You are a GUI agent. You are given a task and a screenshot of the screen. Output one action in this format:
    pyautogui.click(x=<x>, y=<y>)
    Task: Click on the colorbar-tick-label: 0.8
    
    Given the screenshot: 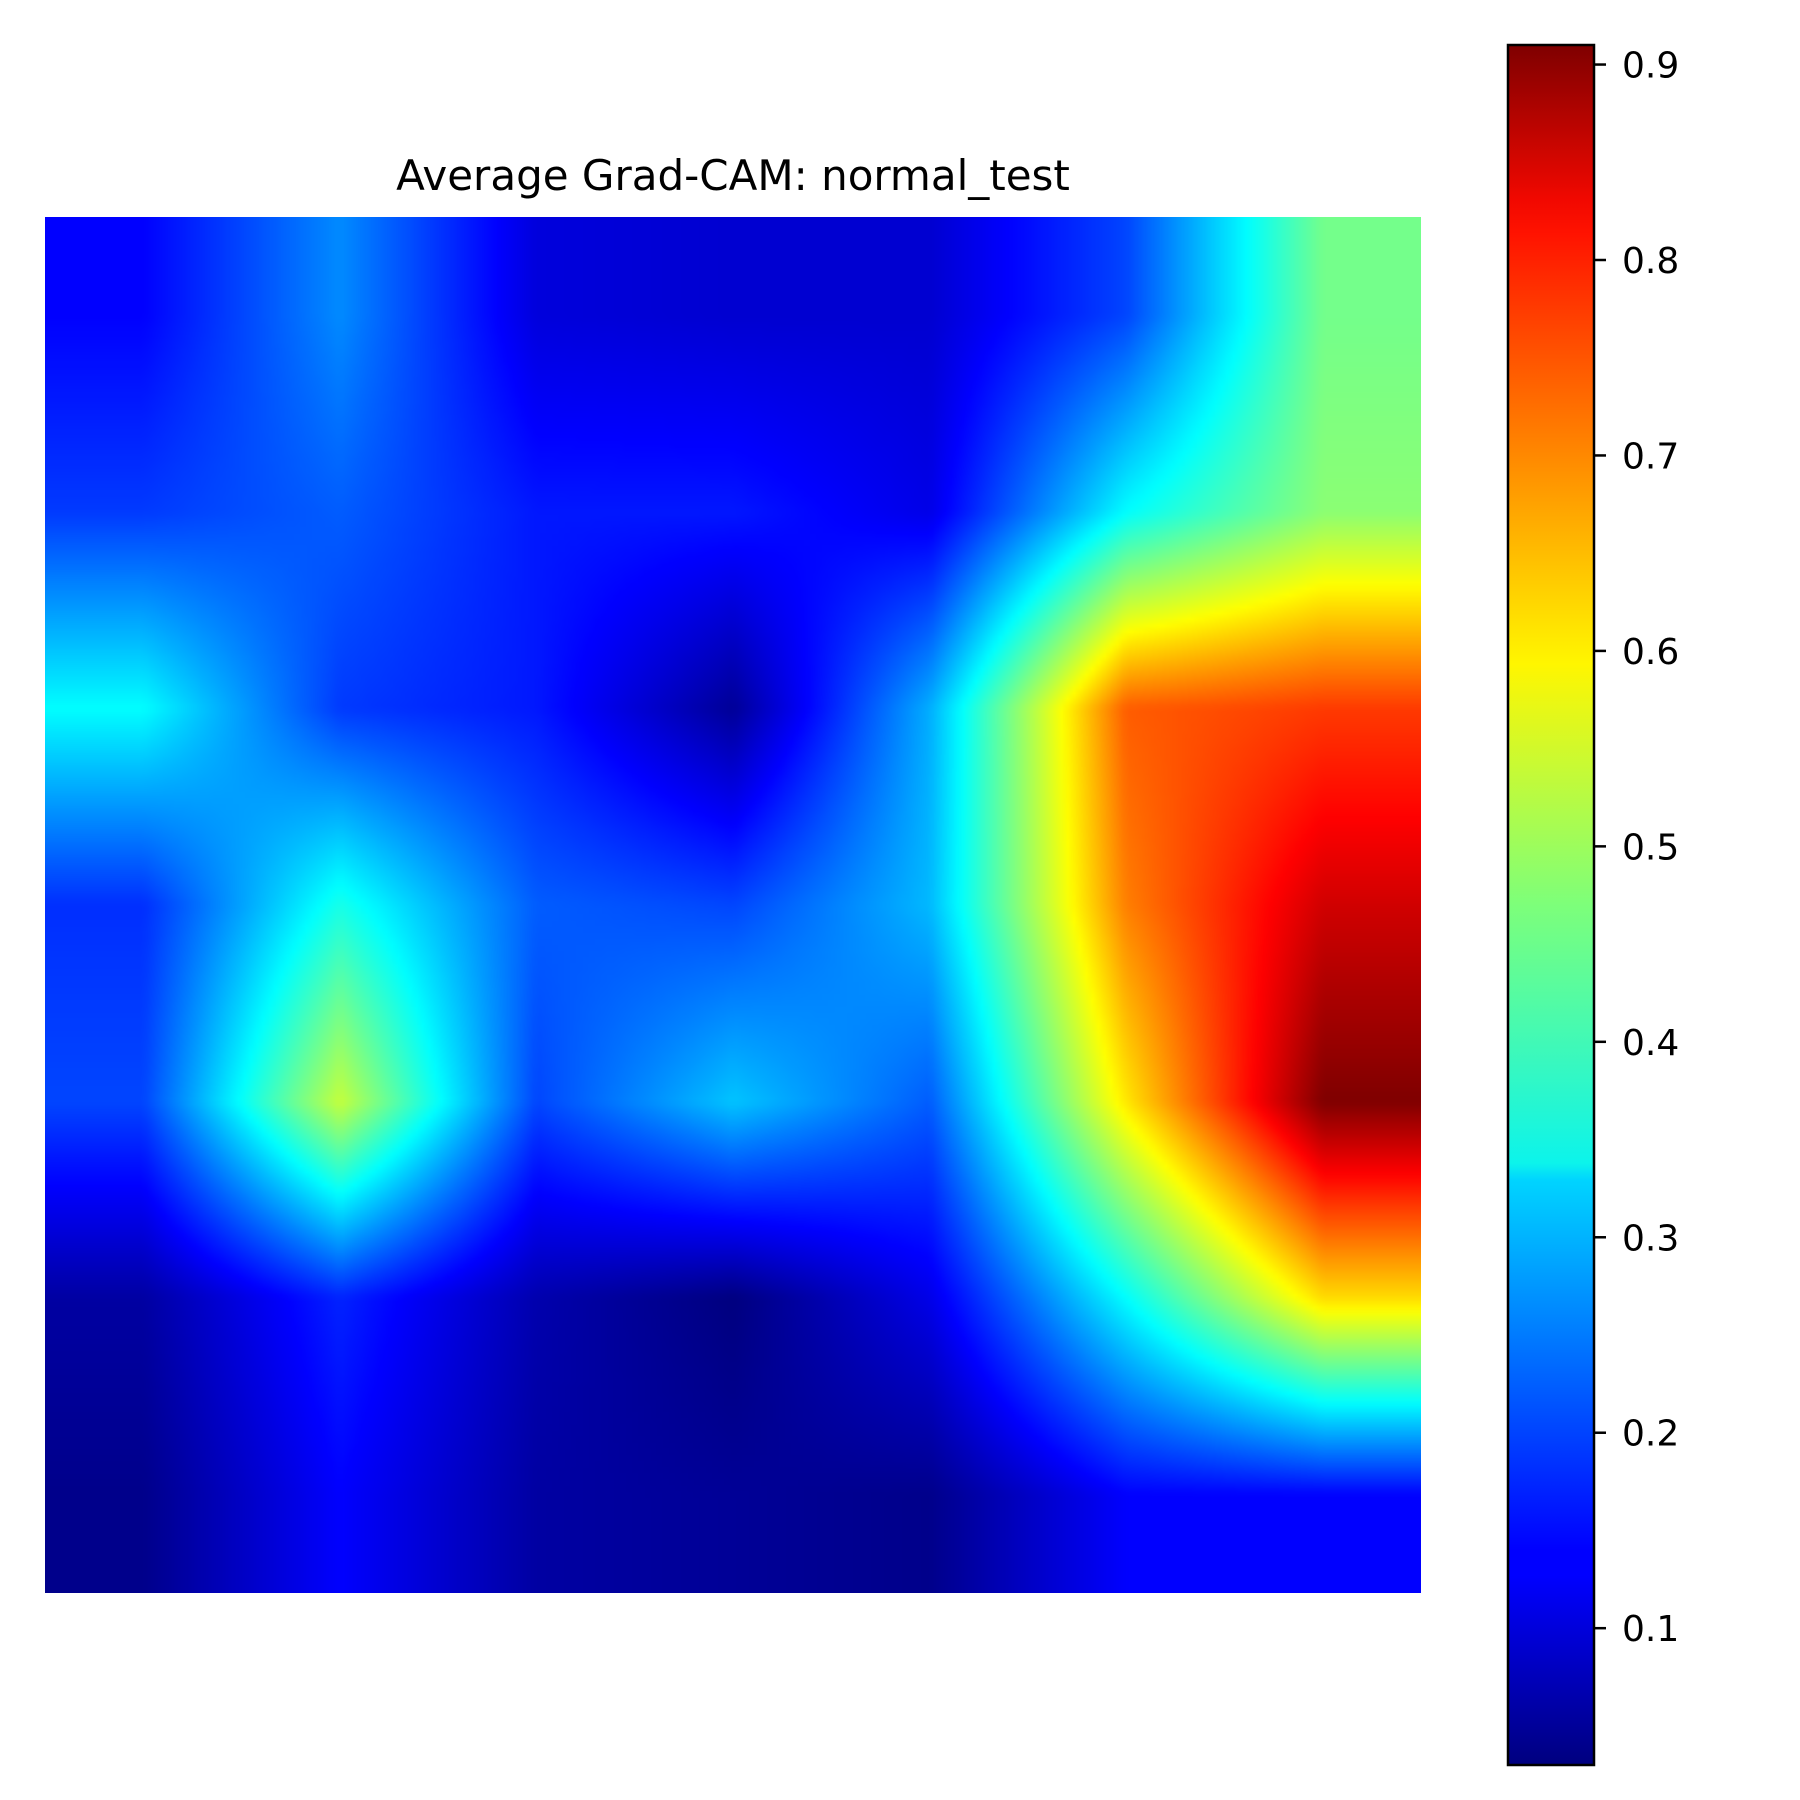 What is the action you would take?
    pyautogui.click(x=1650, y=261)
    